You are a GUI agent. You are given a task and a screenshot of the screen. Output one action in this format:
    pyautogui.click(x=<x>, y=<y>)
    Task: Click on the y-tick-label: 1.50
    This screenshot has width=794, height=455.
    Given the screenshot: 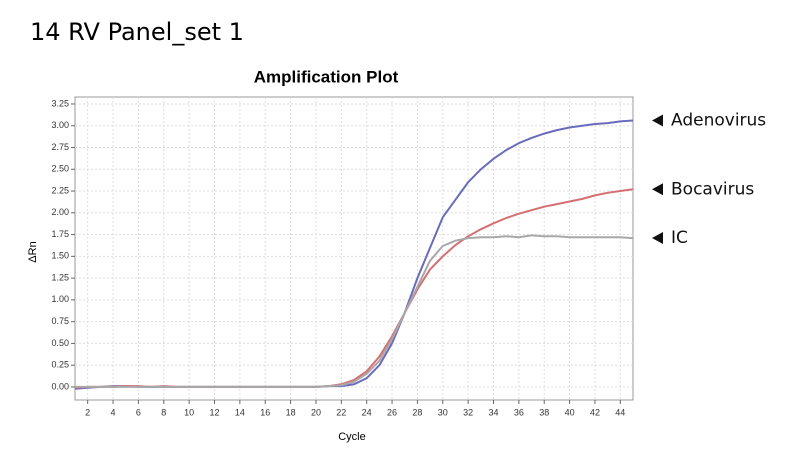 What is the action you would take?
    pyautogui.click(x=60, y=256)
    